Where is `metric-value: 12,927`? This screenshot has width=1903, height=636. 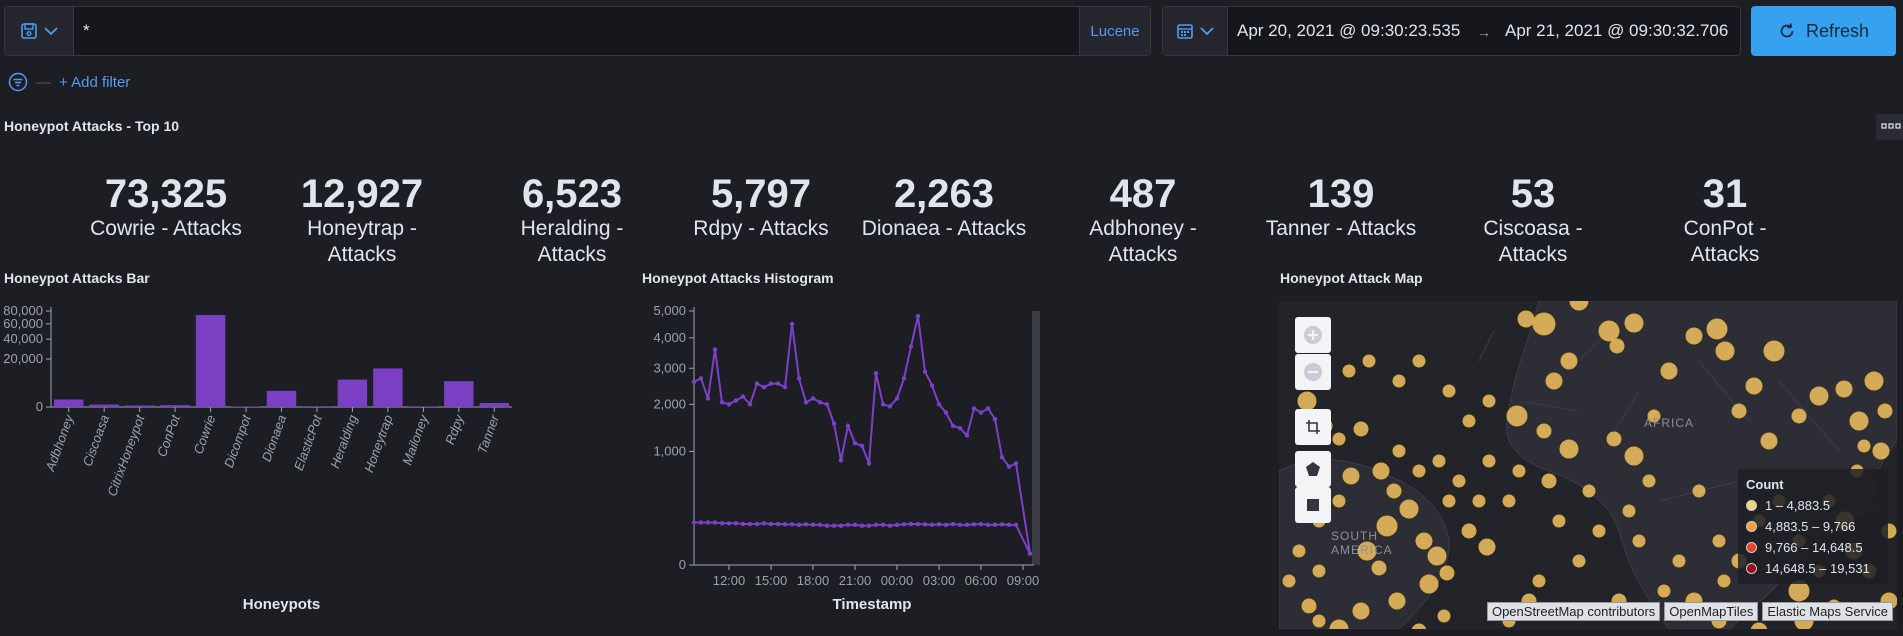 metric-value: 12,927 is located at coordinates (362, 194).